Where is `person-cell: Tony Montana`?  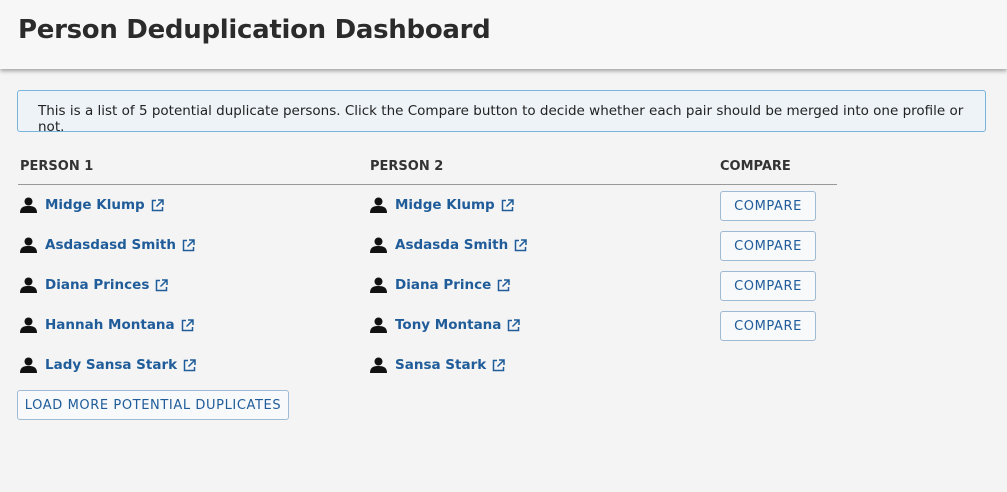 person-cell: Tony Montana is located at coordinates (445, 325).